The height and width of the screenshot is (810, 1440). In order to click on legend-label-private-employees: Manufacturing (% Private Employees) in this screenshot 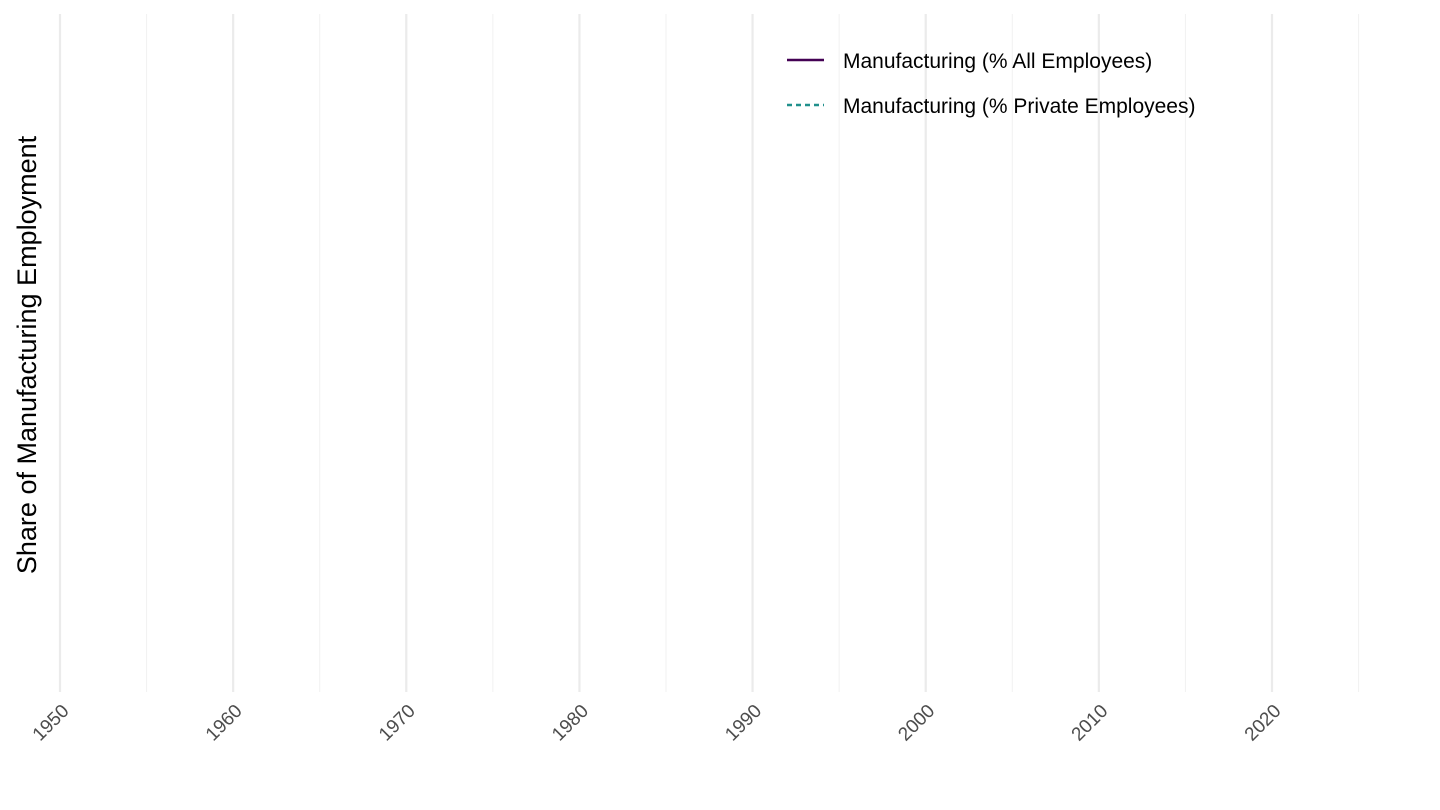, I will do `click(1019, 106)`.